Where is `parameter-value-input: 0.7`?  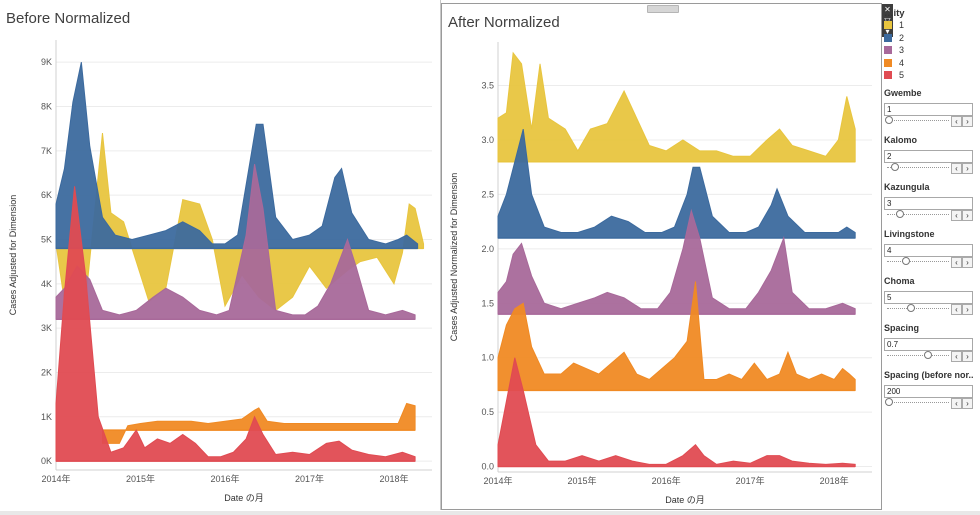
parameter-value-input: 0.7 is located at coordinates (928, 344).